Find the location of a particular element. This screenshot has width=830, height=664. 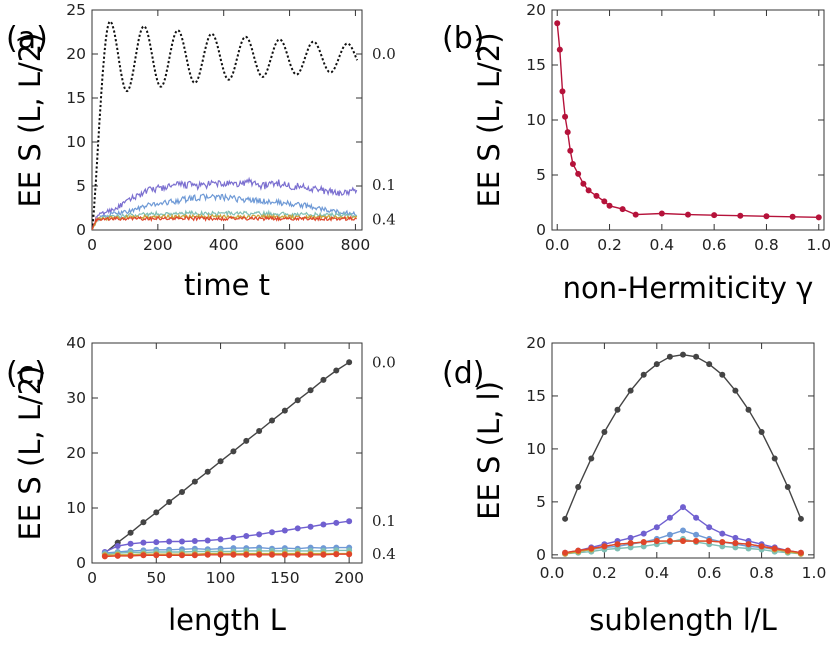

panel-label: (d) is located at coordinates (463, 373).